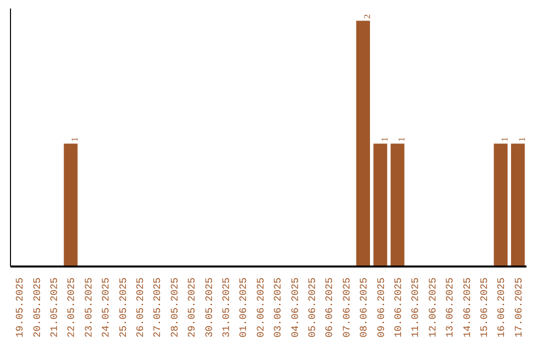 The image size is (540, 340). I want to click on x-tick-label: 31.05.2025, so click(227, 307).